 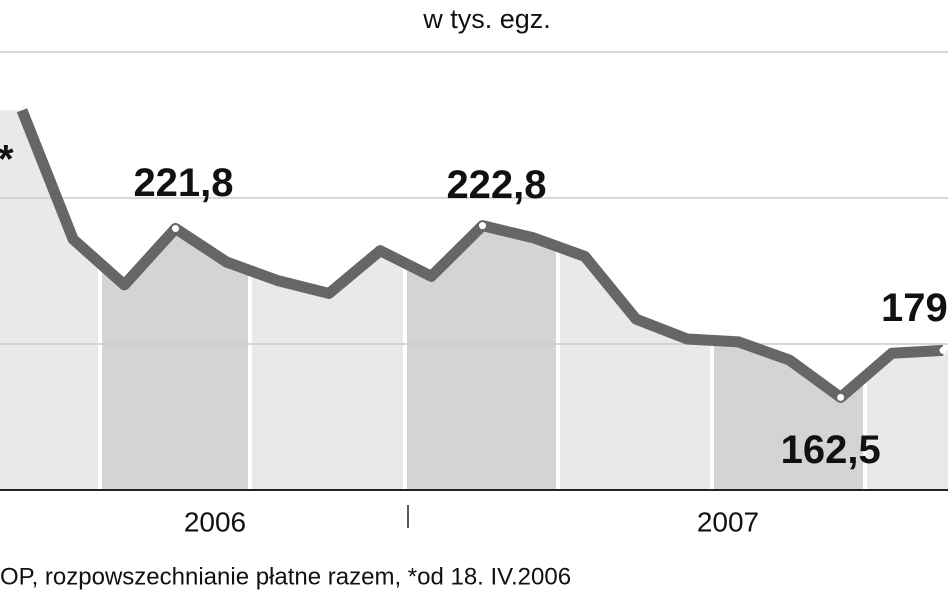 What do you see at coordinates (215, 521) in the screenshot?
I see `year-label: 2006` at bounding box center [215, 521].